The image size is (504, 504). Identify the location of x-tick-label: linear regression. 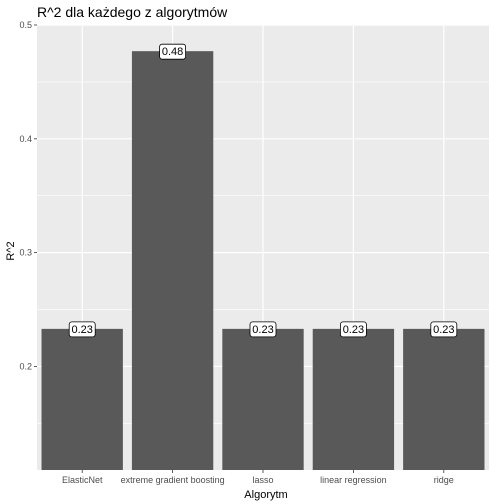
(353, 480).